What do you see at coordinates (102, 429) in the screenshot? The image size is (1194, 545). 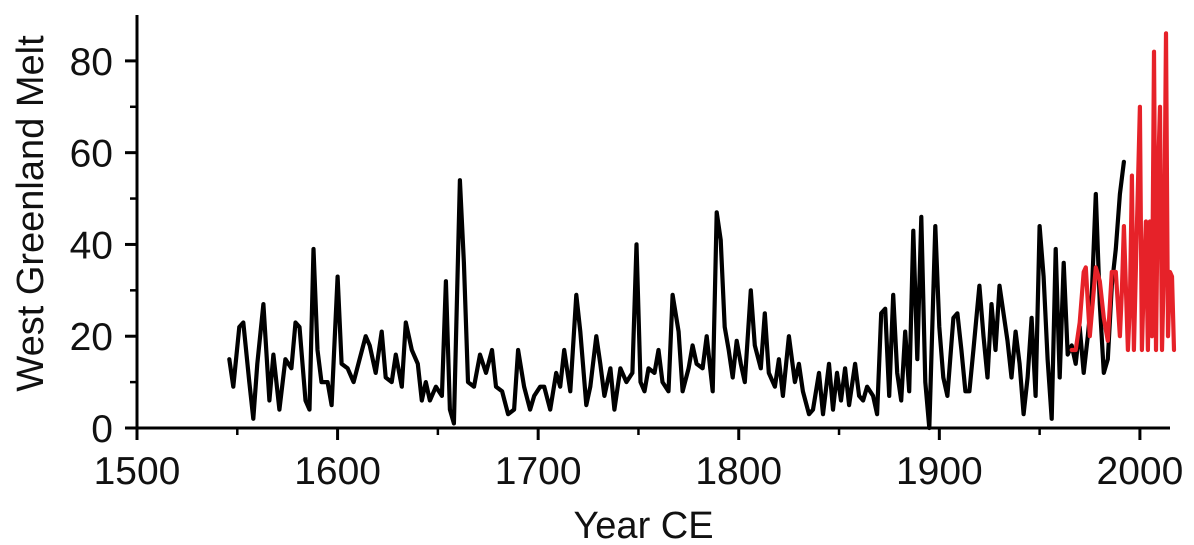 I see `y-tick-label-0: 0` at bounding box center [102, 429].